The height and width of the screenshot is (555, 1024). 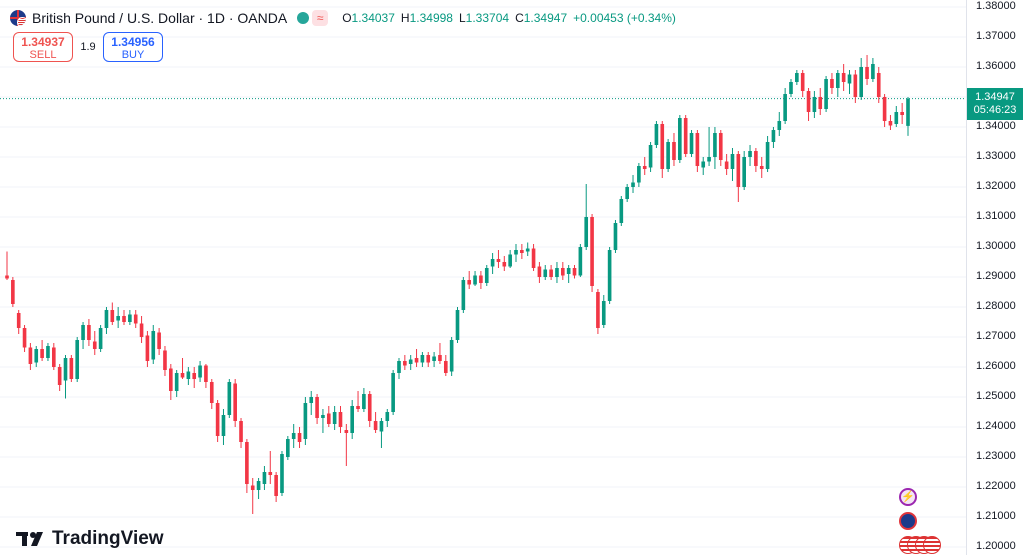 I want to click on us-event-icon, so click(x=932, y=545).